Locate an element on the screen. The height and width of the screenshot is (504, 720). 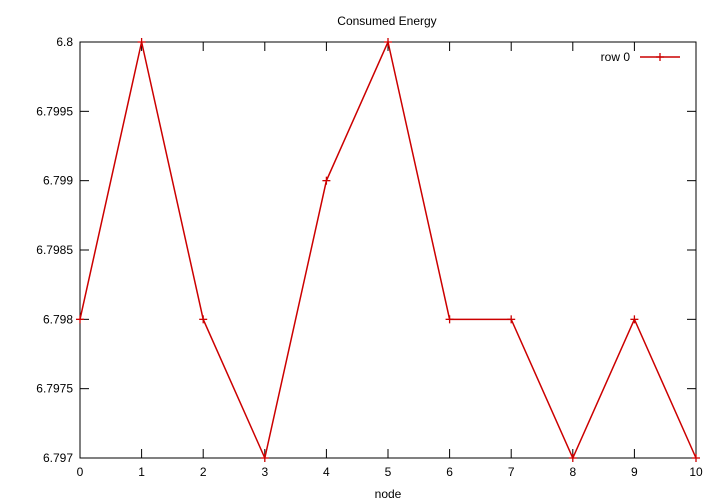
x-tick-label: 10 is located at coordinates (696, 472).